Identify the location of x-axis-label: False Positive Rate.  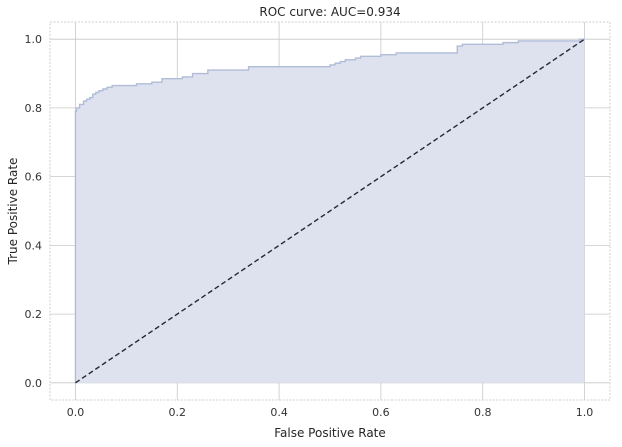
(330, 433).